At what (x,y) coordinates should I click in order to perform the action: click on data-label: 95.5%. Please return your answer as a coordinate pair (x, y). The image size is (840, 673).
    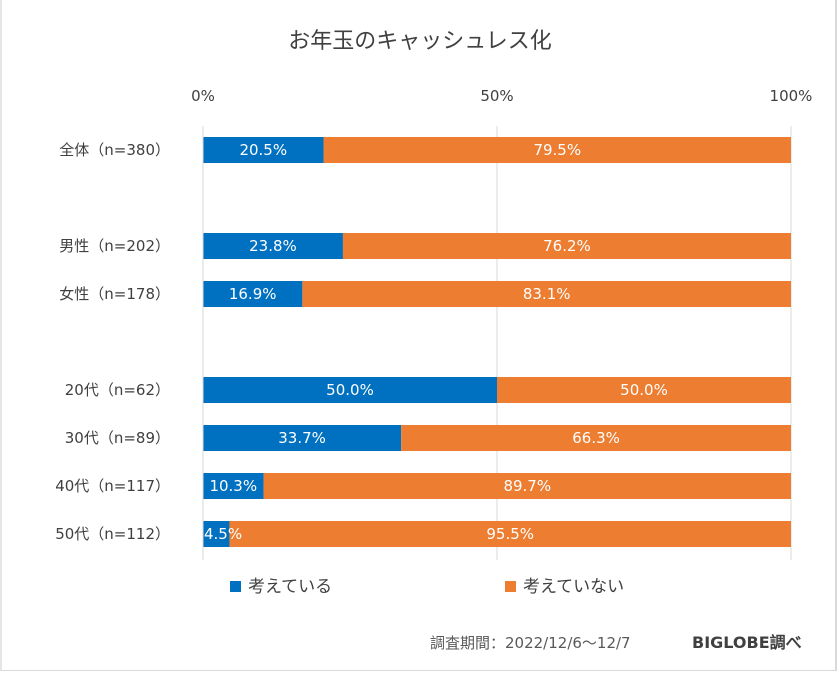
    Looking at the image, I should click on (510, 534).